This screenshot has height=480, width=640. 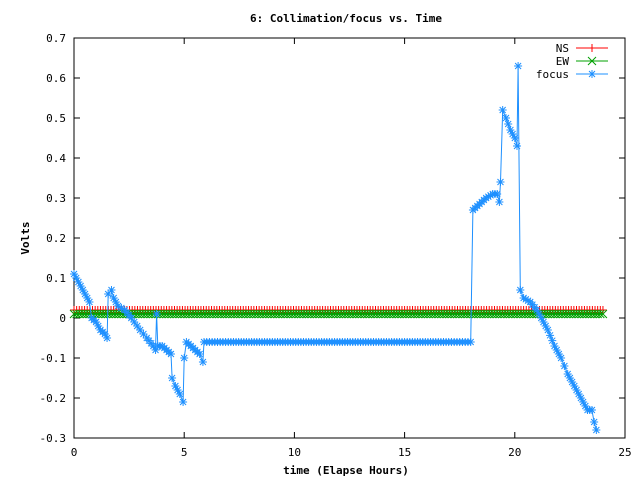 I want to click on legend-label: focus, so click(x=552, y=74).